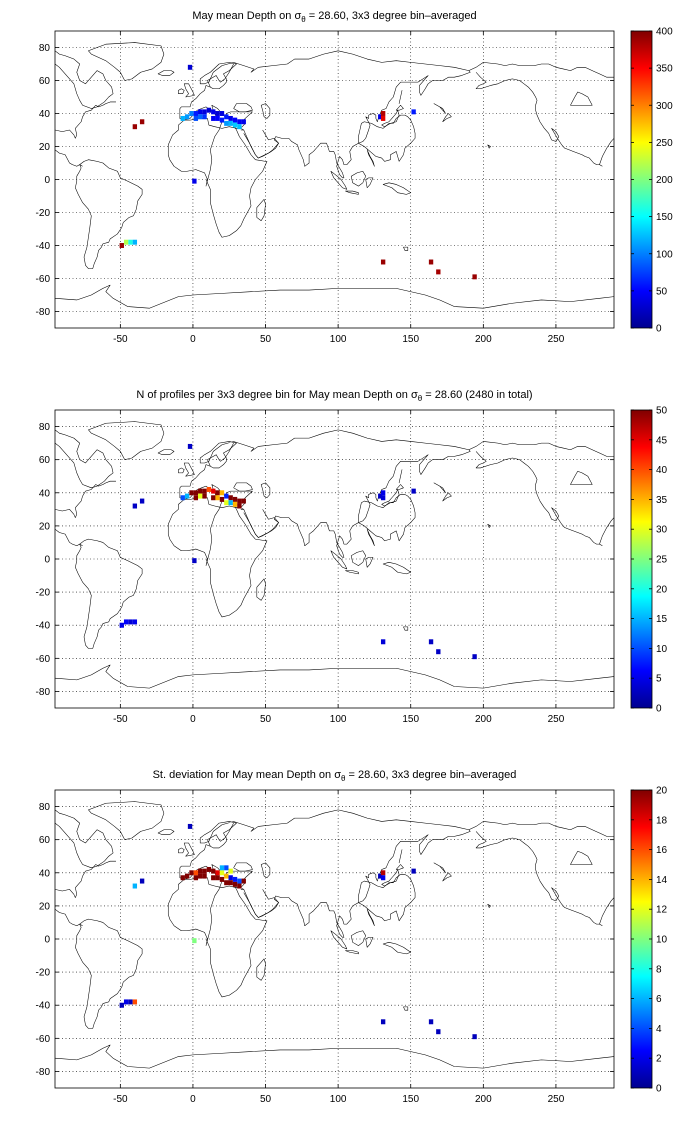 The width and height of the screenshot is (696, 1145). Describe the element at coordinates (662, 820) in the screenshot. I see `colorbar-tick-label: 18` at that location.